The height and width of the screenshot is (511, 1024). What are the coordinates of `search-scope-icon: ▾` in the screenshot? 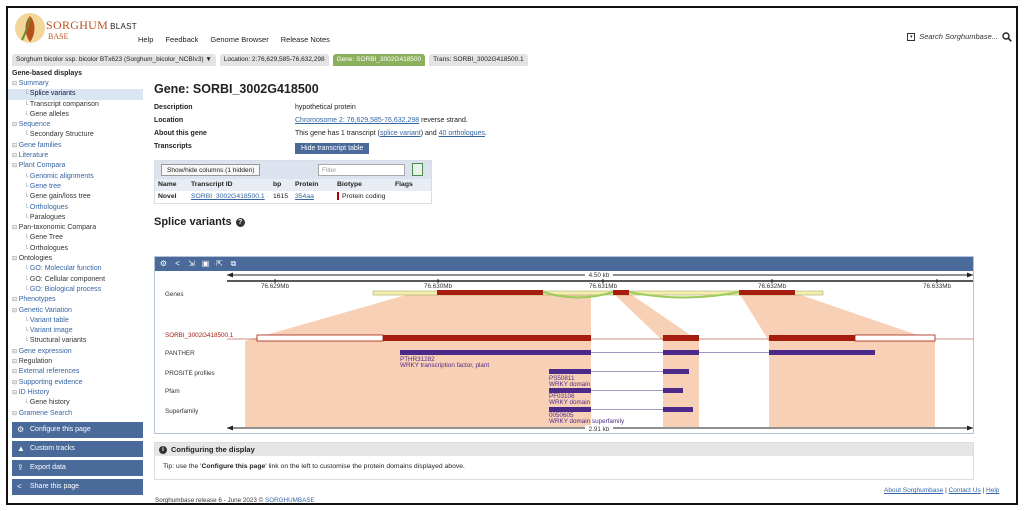 It's located at (911, 36).